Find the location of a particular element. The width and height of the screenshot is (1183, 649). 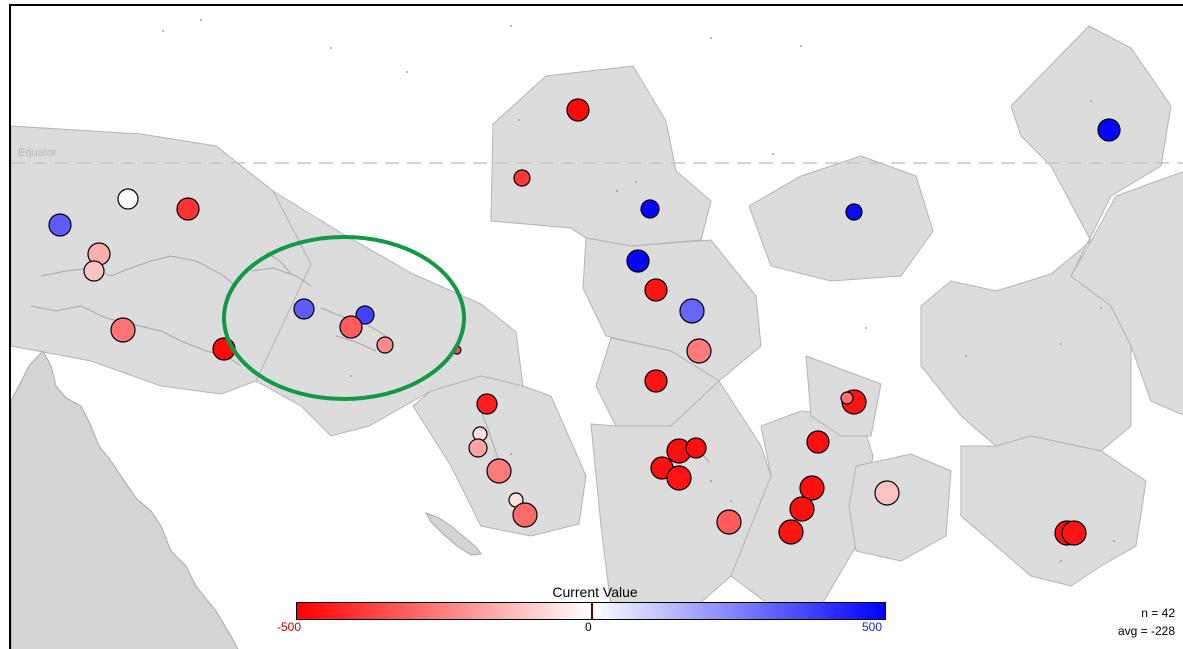

station-marker-s26 is located at coordinates (499, 471).